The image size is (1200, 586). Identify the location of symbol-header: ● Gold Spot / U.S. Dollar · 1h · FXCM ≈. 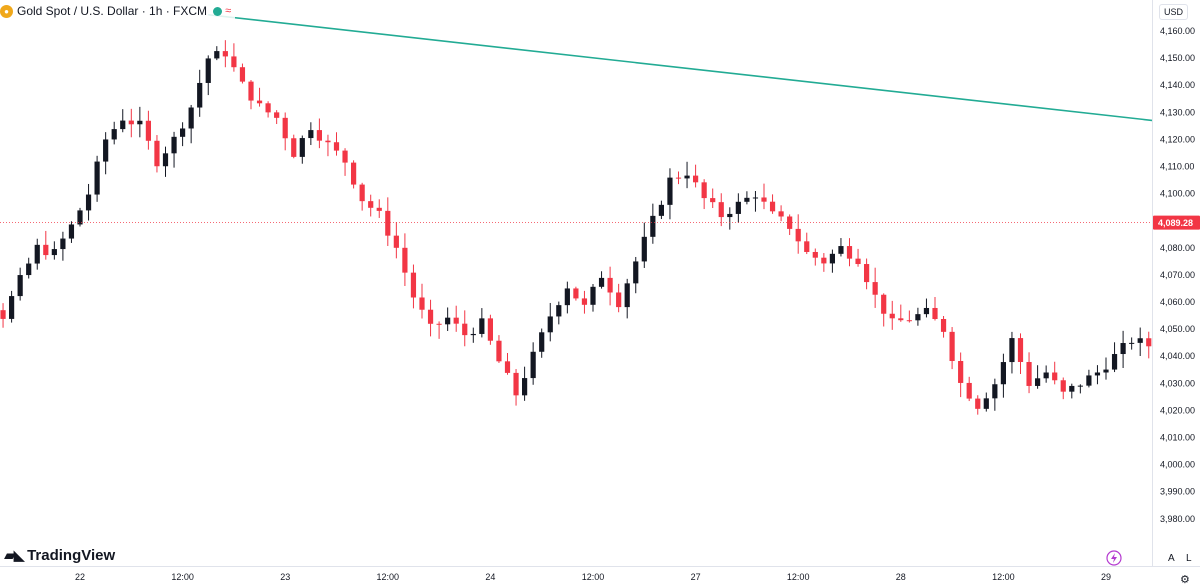
(118, 11).